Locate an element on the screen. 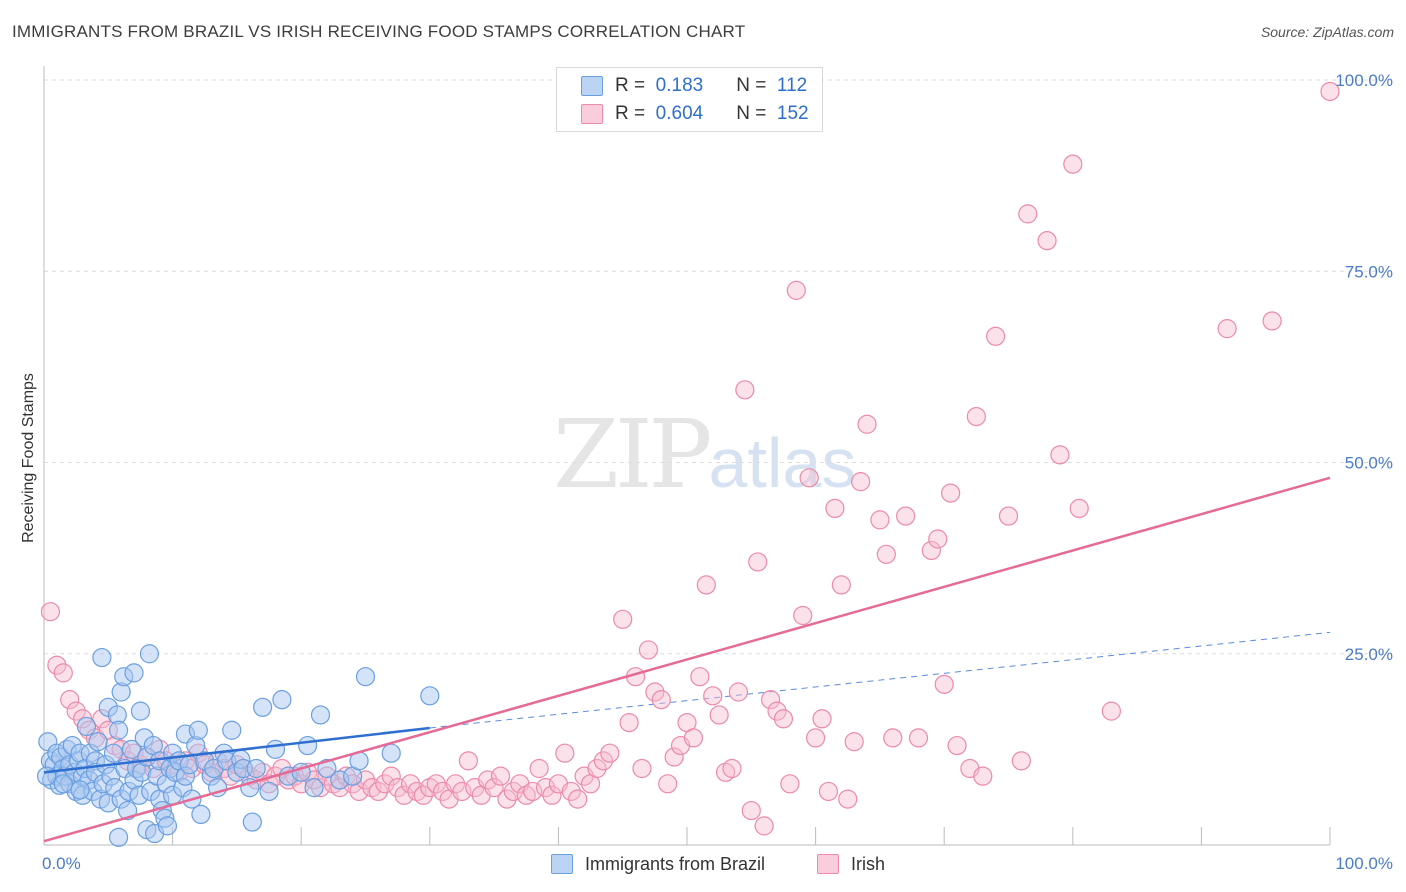 The image size is (1406, 892). source-label: Source: ZipAtlas.com is located at coordinates (1327, 32).